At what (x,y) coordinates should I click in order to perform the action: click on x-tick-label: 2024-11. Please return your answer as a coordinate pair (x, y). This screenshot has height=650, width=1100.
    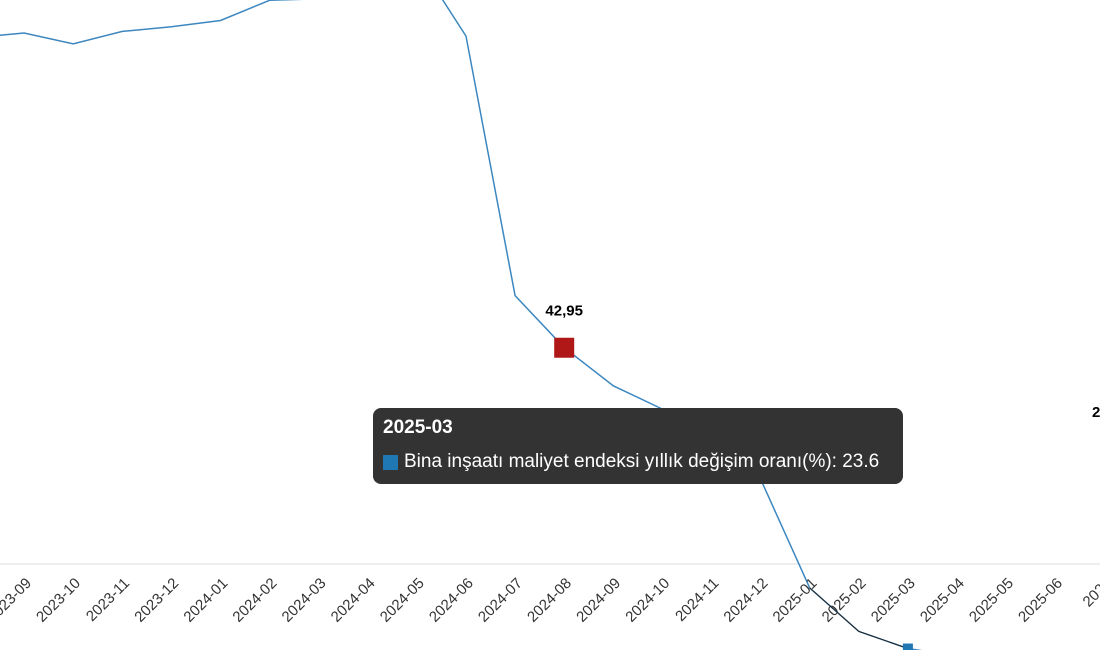
    Looking at the image, I should click on (697, 600).